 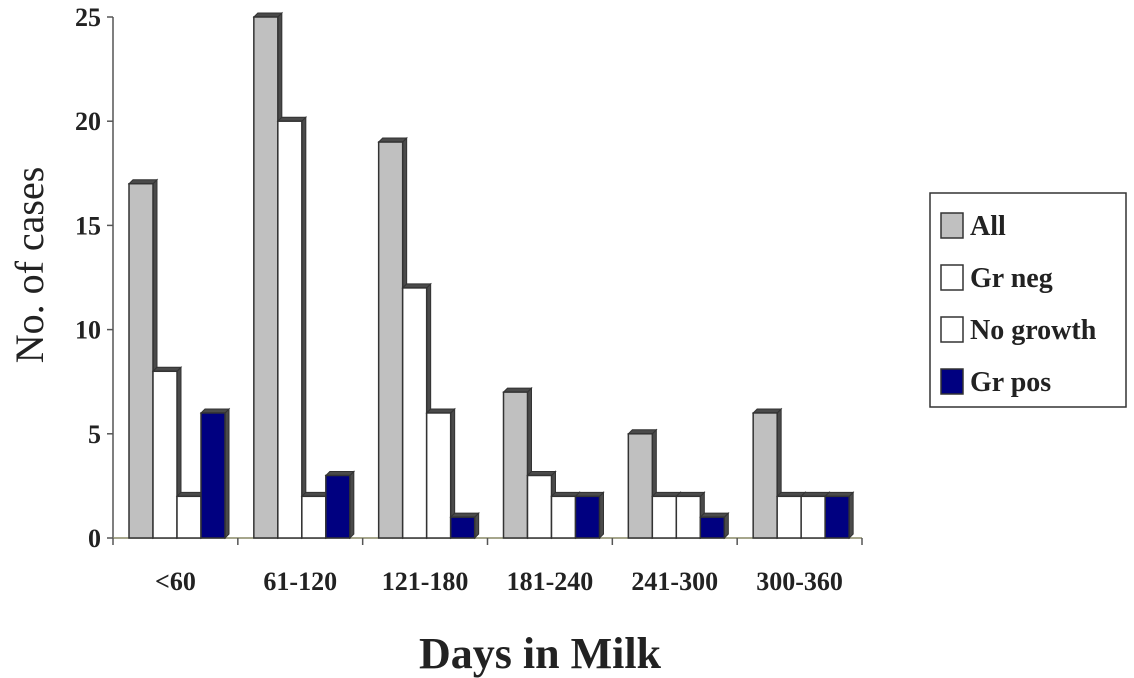 I want to click on x-axis-title: Days in Milk, so click(x=540, y=653).